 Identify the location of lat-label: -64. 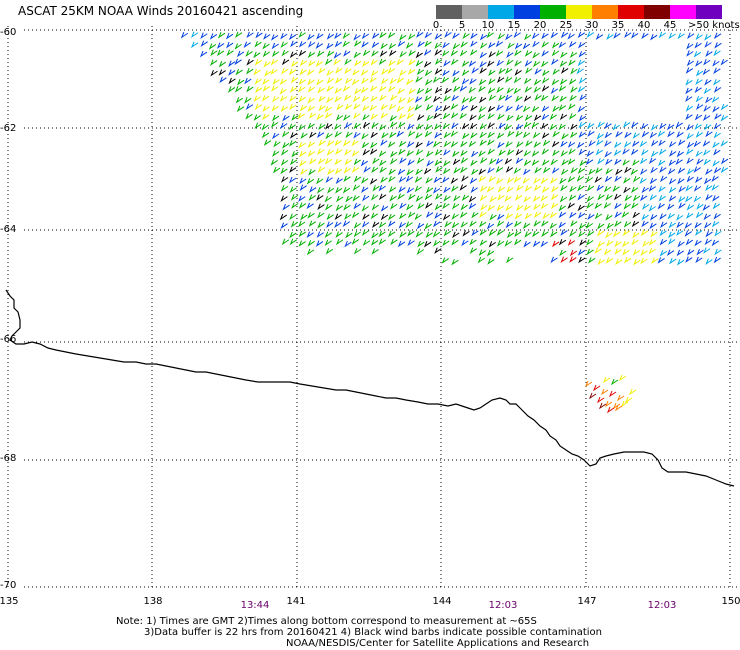
(8, 229).